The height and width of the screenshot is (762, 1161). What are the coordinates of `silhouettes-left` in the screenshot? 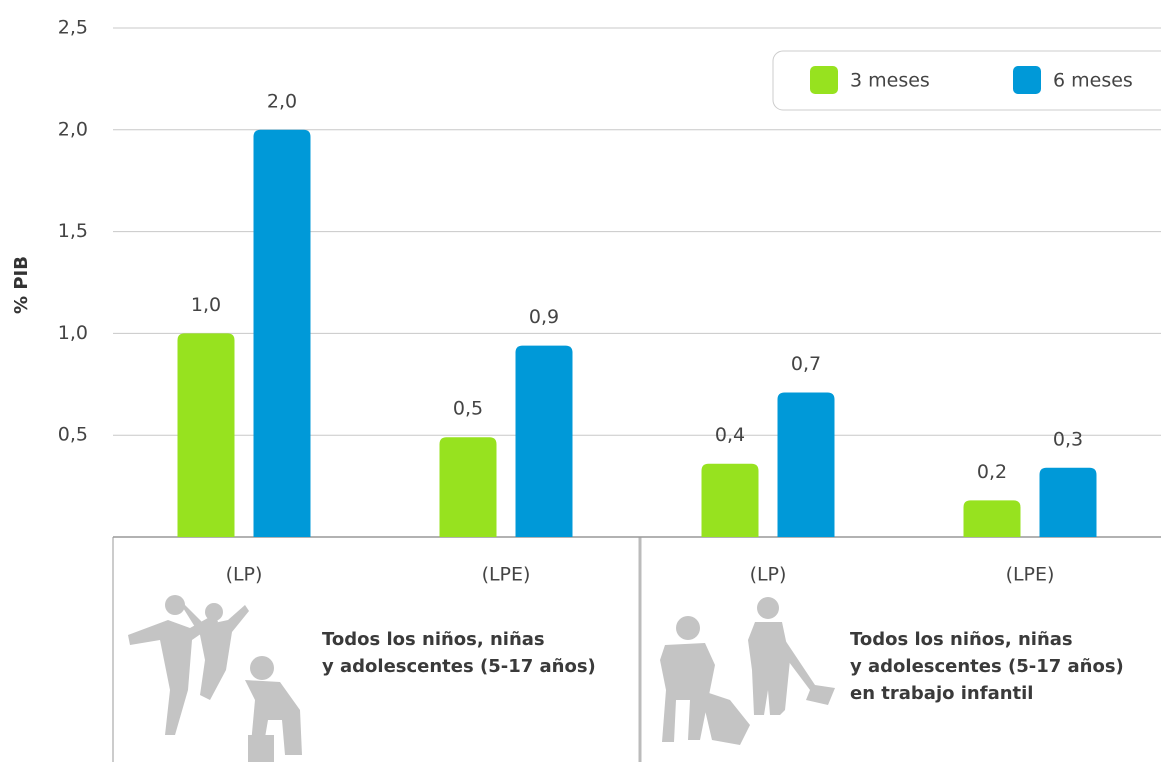 It's located at (215, 678).